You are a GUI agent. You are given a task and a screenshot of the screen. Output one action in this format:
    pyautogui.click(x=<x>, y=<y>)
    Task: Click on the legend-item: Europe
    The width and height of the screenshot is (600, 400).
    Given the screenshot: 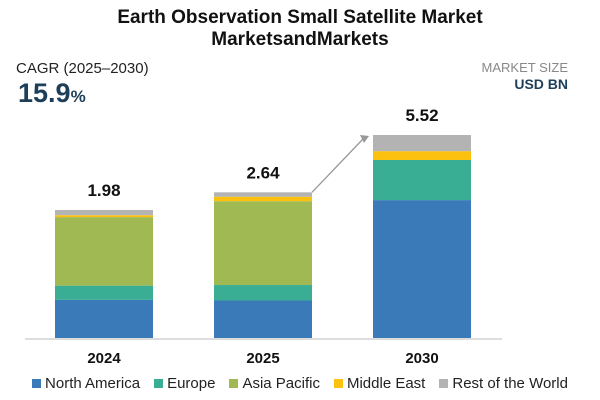 What is the action you would take?
    pyautogui.click(x=184, y=383)
    